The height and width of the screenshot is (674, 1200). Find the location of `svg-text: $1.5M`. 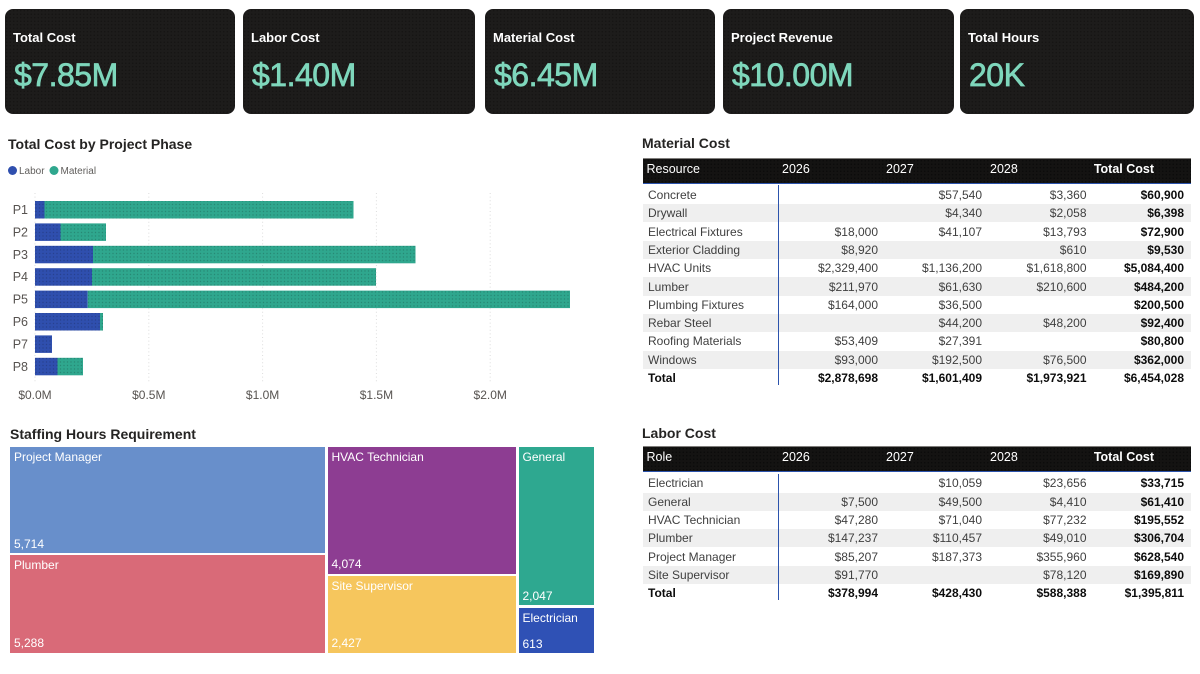

svg-text: $1.5M is located at coordinates (376, 395).